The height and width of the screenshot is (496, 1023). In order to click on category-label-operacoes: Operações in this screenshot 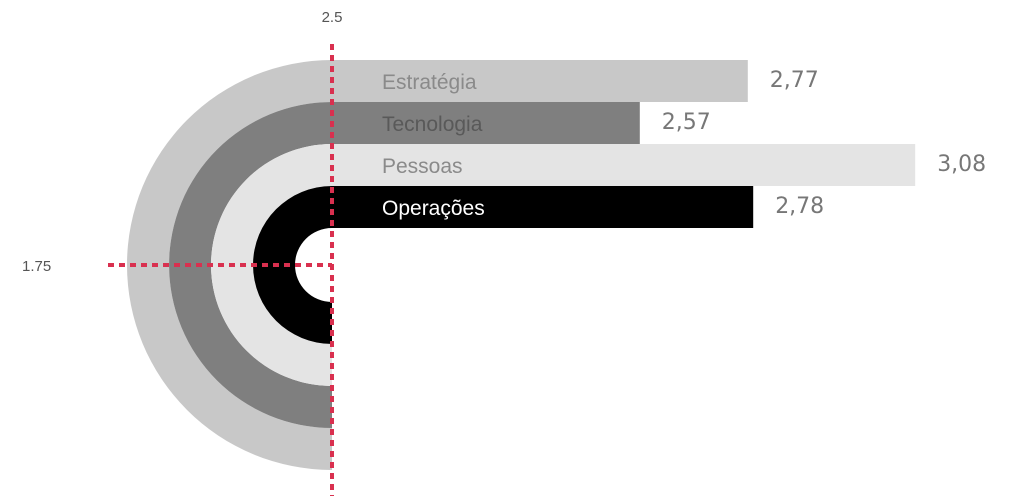, I will do `click(433, 208)`.